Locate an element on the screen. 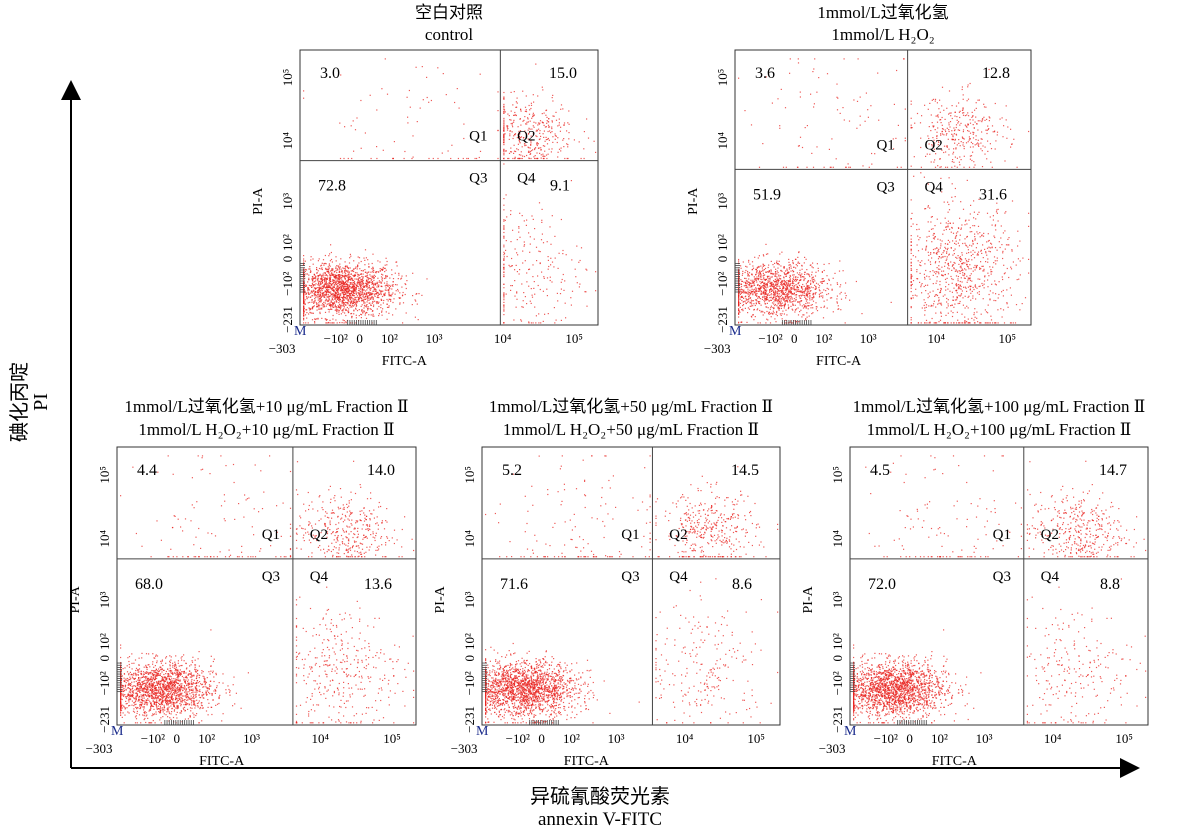 Image resolution: width=1181 pixels, height=831 pixels. quadrant-value-q4: 9.1 is located at coordinates (560, 186).